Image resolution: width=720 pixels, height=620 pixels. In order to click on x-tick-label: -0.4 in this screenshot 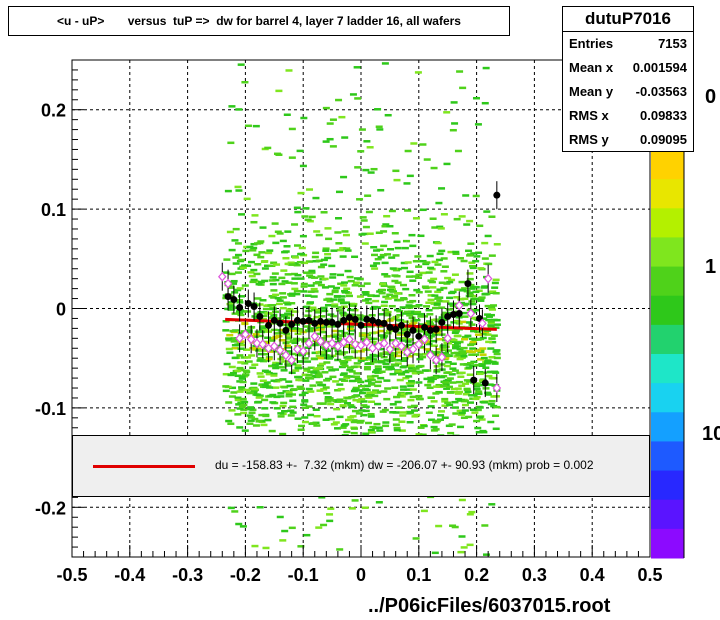, I will do `click(129, 575)`.